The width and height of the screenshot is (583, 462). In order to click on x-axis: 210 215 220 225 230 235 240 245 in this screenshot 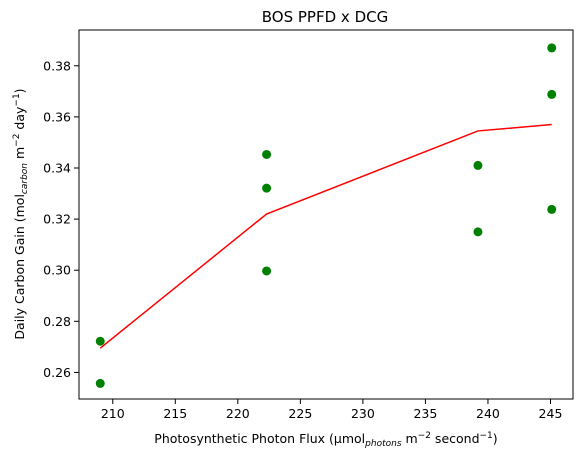, I will do `click(332, 410)`.